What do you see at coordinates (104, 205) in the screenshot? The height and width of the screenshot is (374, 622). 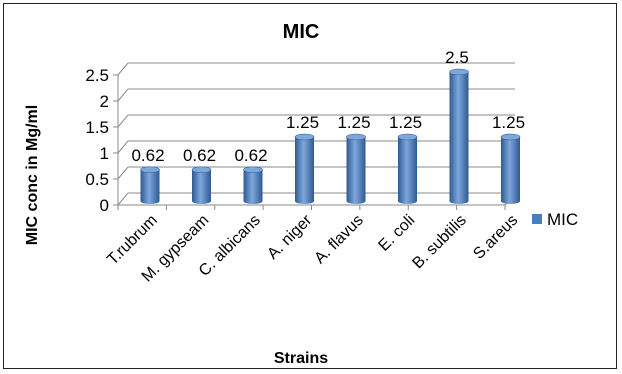 I see `y-tick-label: 0` at bounding box center [104, 205].